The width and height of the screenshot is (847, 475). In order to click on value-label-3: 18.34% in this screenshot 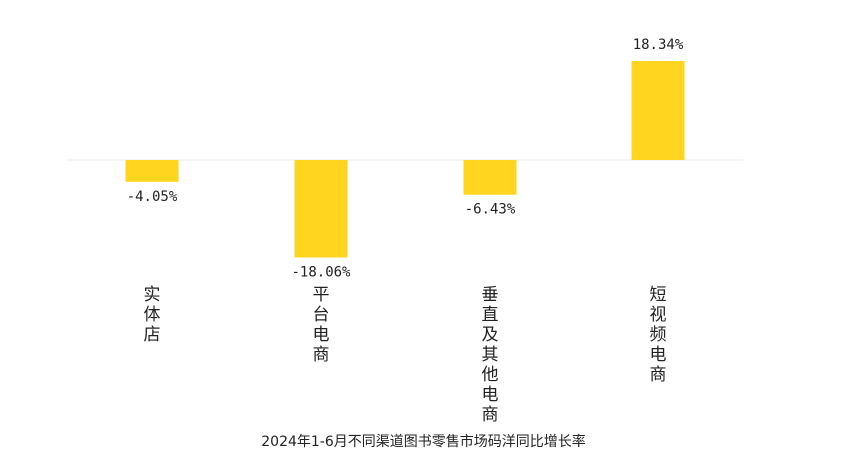, I will do `click(658, 45)`.